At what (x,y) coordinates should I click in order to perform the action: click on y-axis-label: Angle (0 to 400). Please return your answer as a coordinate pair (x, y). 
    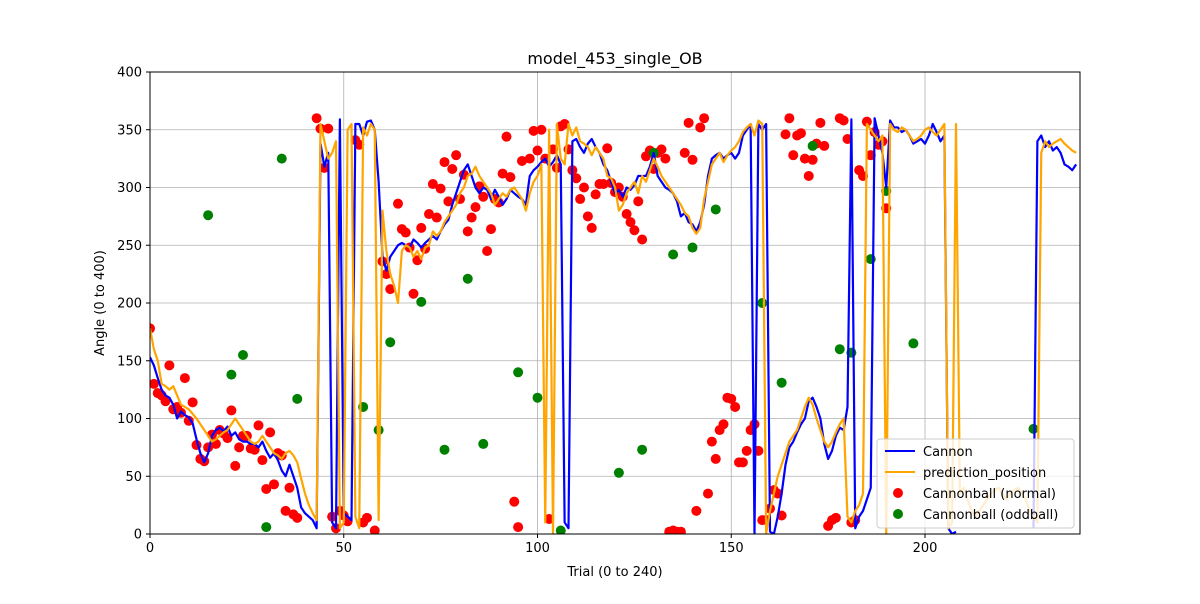
    Looking at the image, I should click on (100, 303).